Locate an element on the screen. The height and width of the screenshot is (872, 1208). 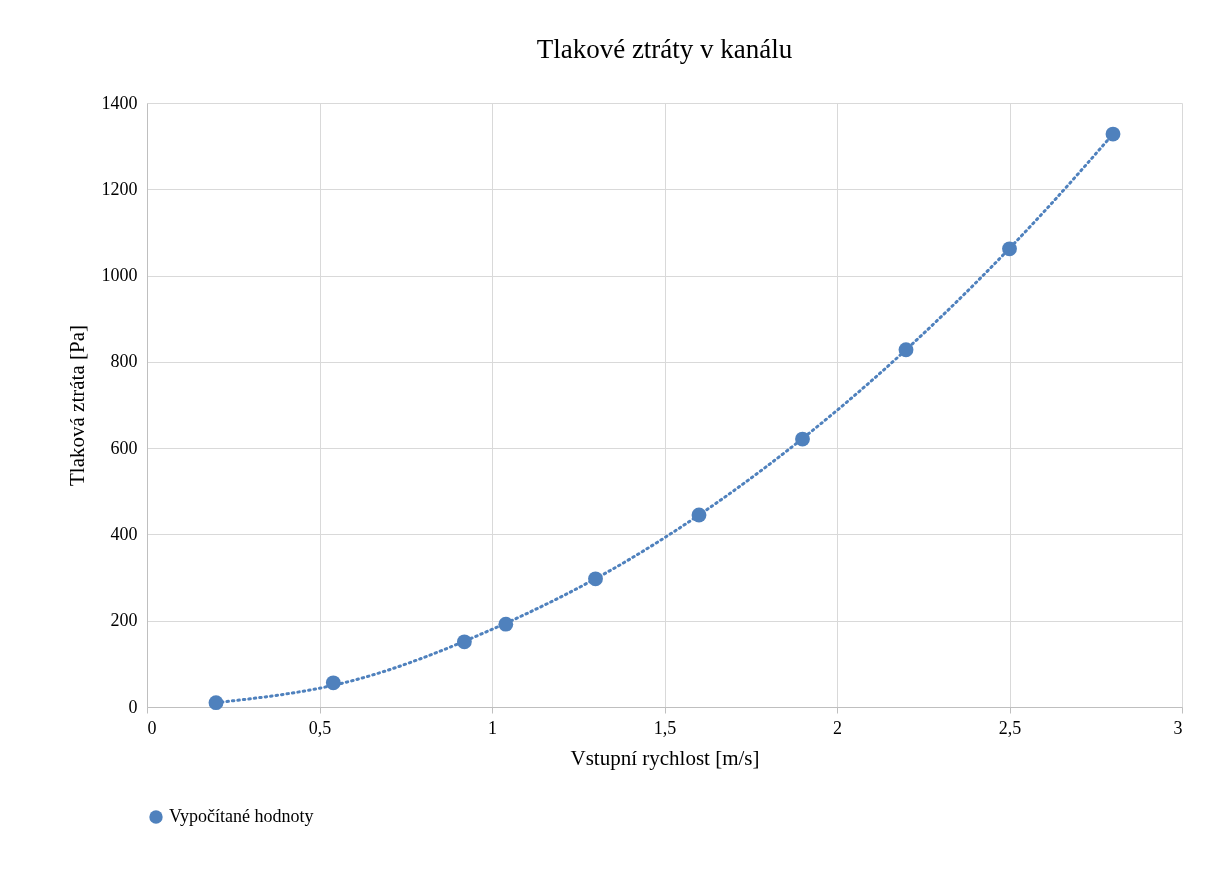
x-tick-label: 2,5 is located at coordinates (1010, 727).